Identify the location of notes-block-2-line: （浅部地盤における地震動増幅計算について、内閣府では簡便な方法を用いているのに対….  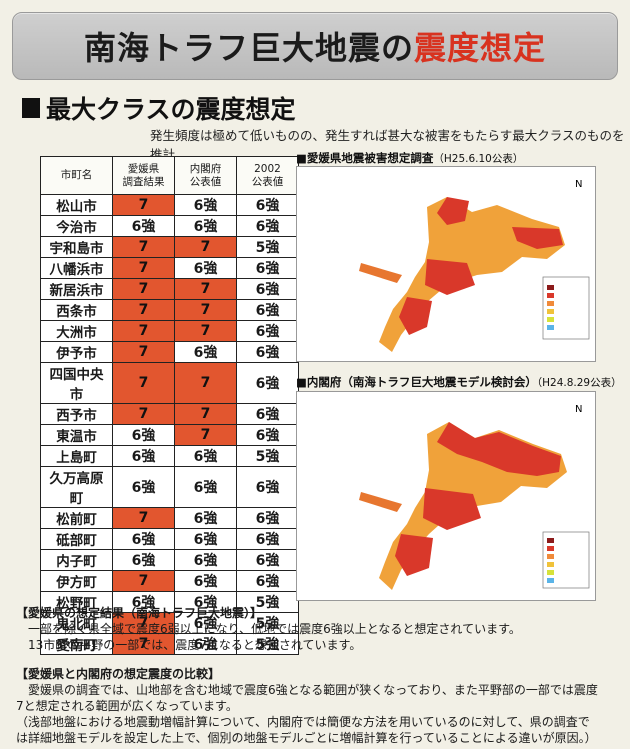
(303, 722).